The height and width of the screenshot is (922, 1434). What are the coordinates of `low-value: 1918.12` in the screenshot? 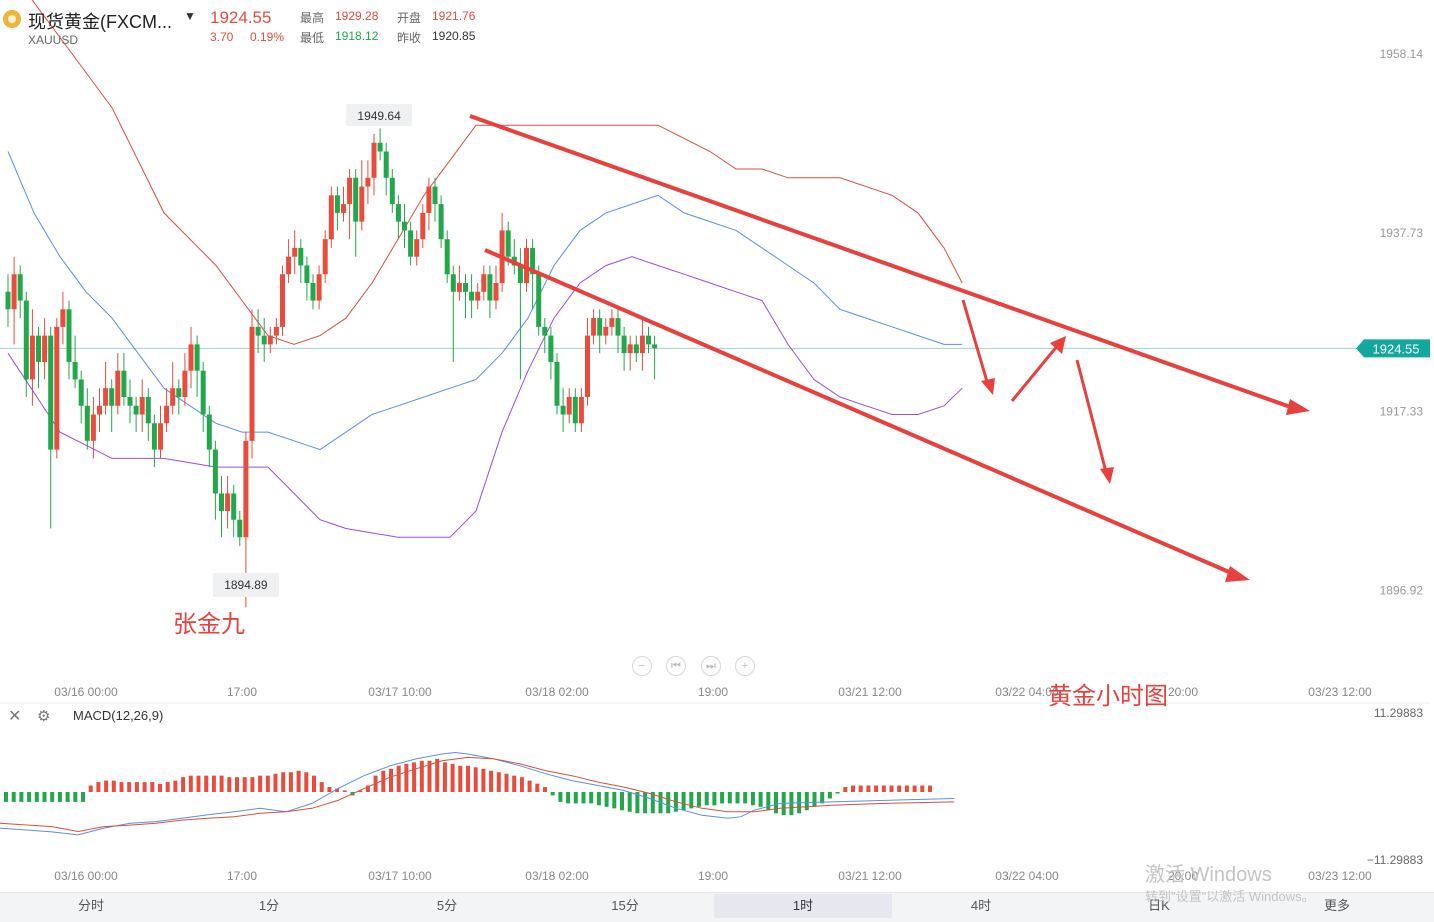 It's located at (357, 36).